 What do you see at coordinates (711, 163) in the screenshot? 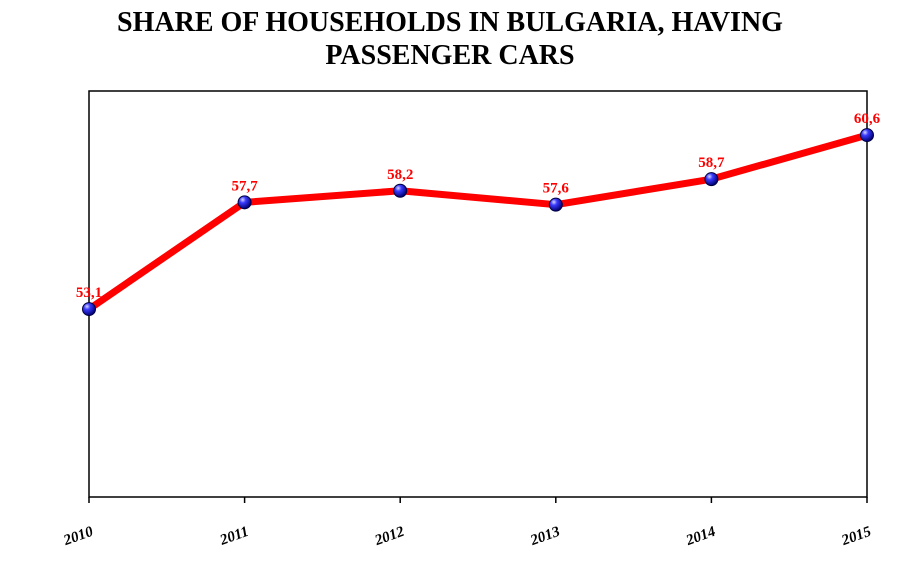
I see `data-label-2014: 58,7` at bounding box center [711, 163].